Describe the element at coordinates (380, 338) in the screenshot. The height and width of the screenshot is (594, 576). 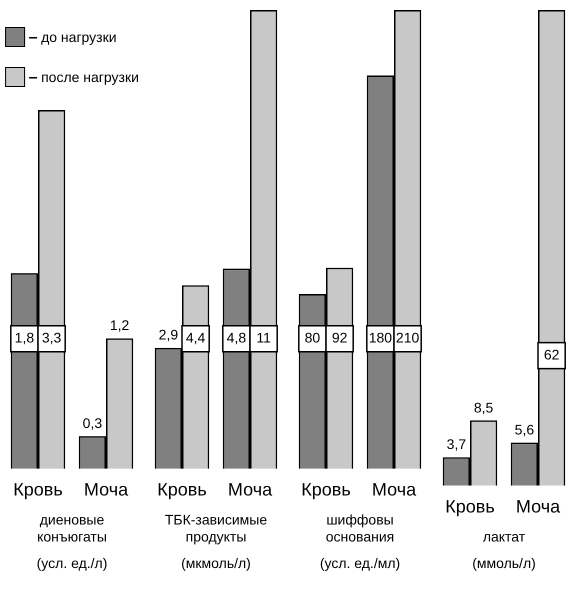
I see `data-label: 180` at that location.